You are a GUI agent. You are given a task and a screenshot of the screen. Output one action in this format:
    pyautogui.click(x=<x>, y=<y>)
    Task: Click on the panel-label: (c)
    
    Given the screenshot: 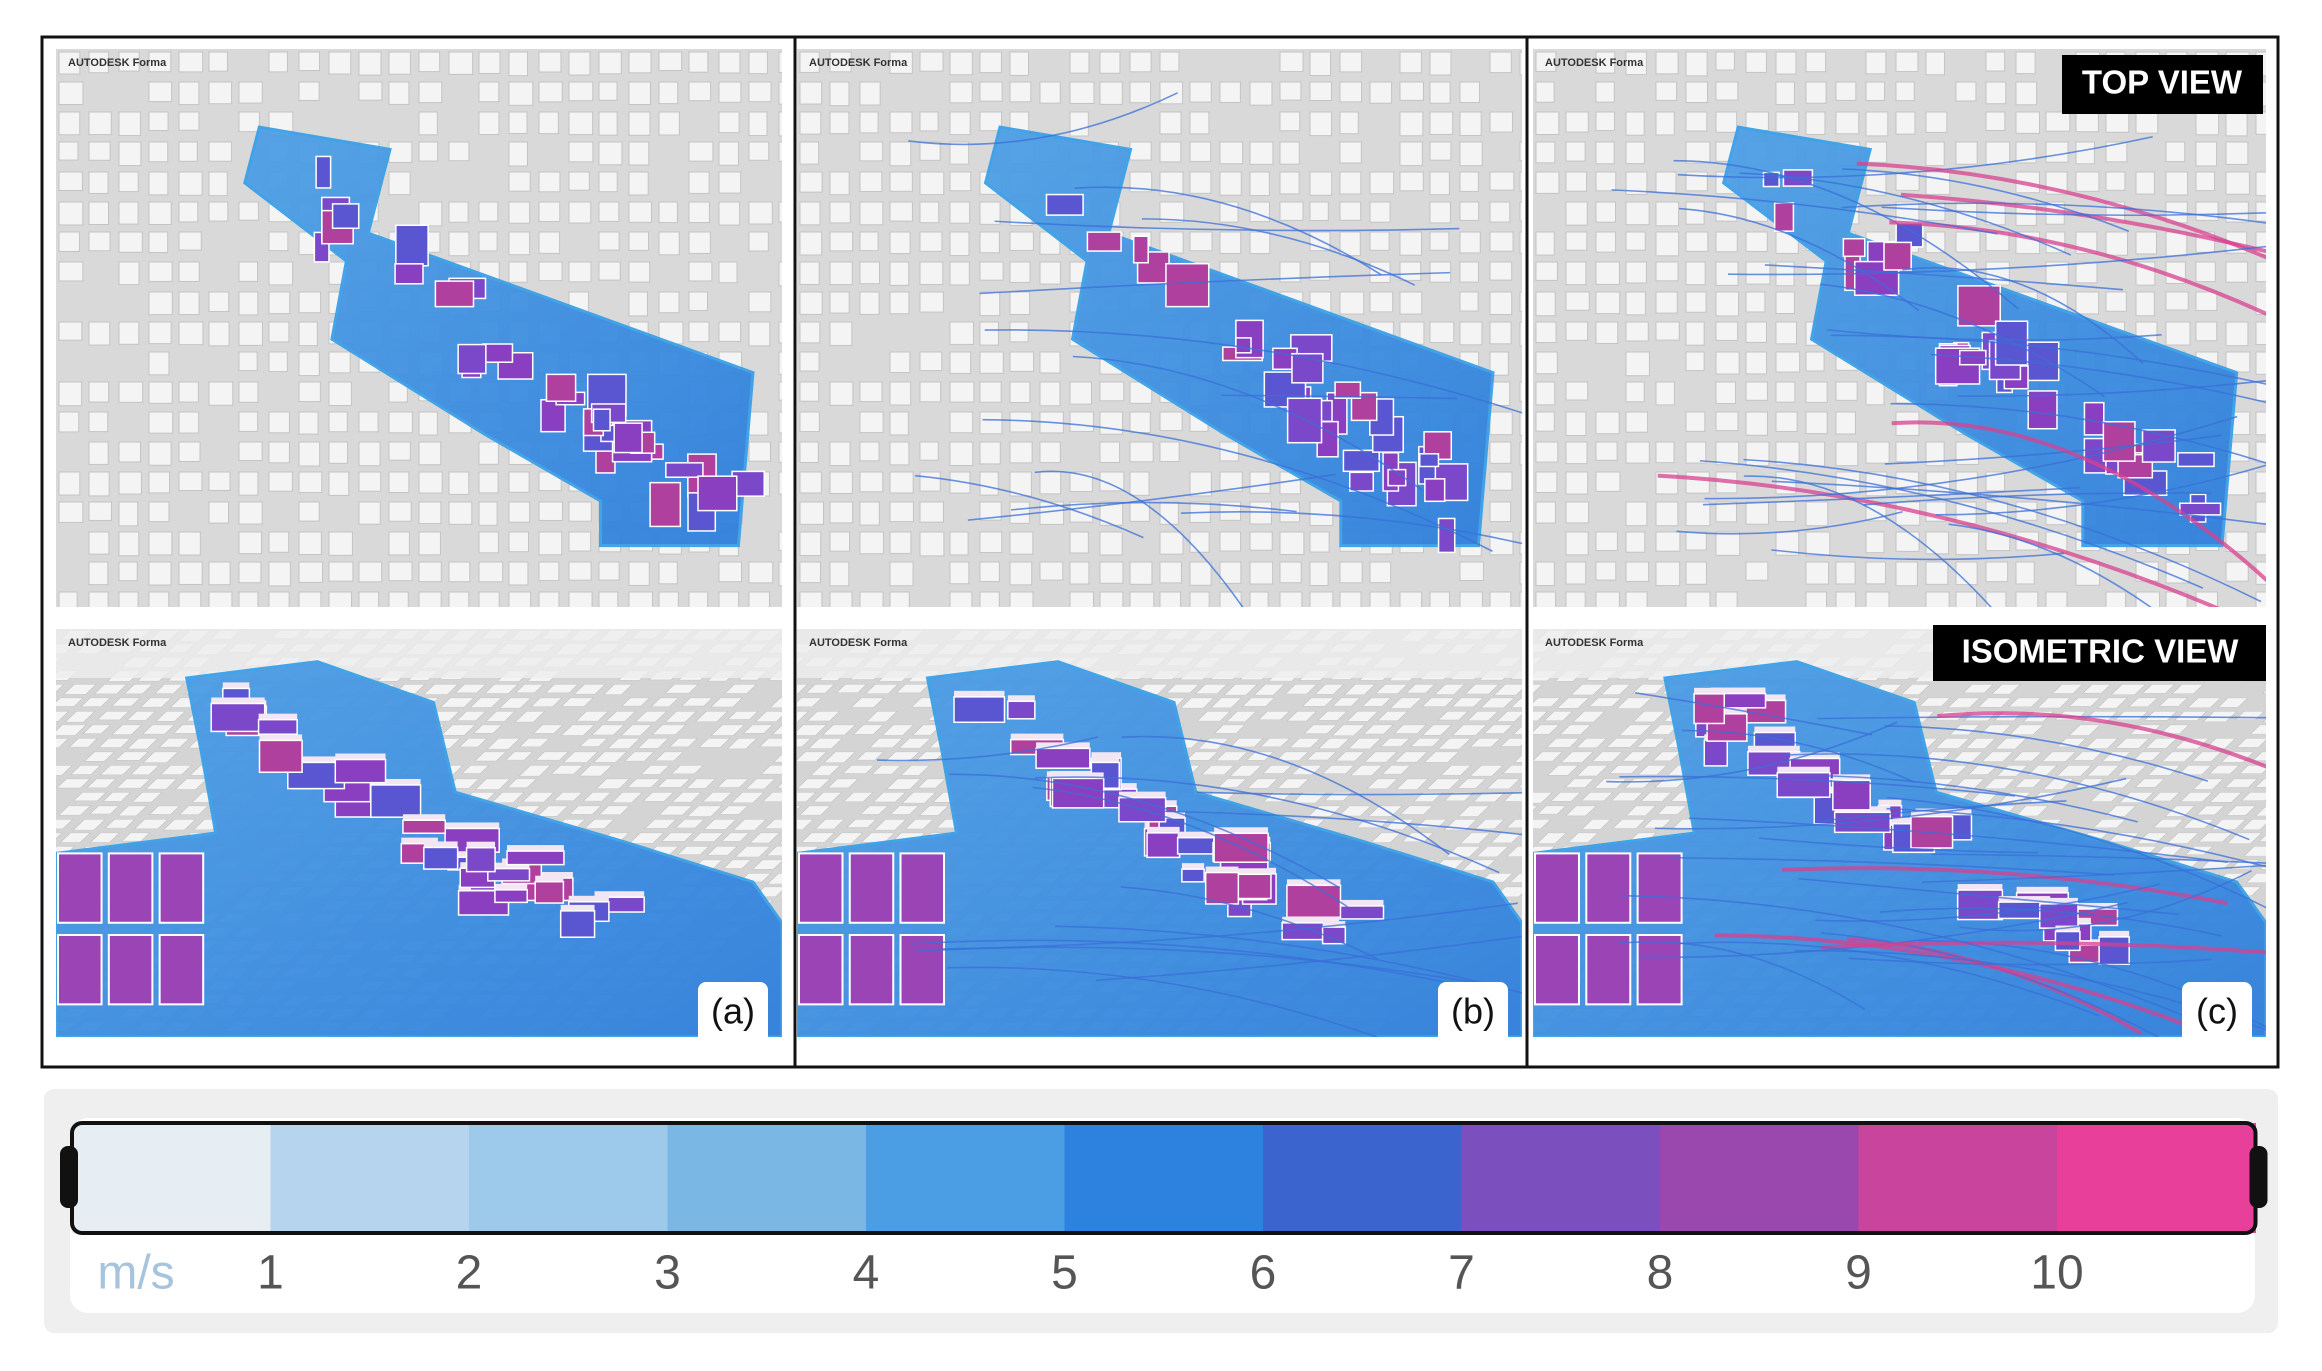 What is the action you would take?
    pyautogui.click(x=2217, y=1011)
    